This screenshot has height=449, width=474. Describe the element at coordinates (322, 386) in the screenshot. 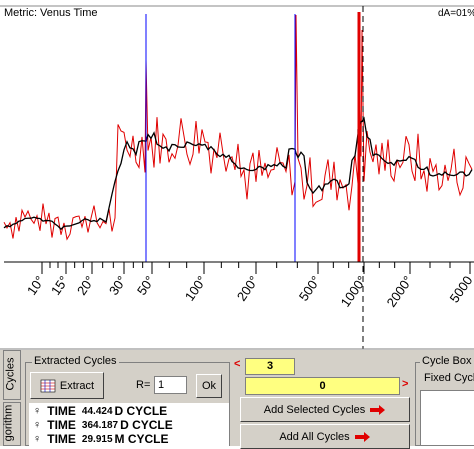

I see `cycle-index-field: 0` at that location.